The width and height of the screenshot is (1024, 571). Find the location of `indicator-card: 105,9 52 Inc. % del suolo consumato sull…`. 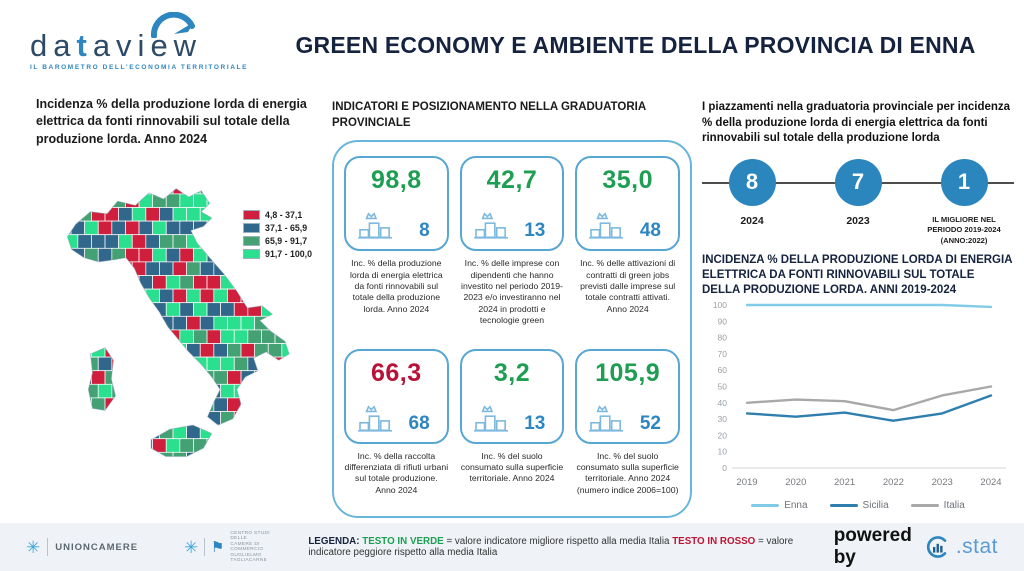

indicator-card: 105,9 52 Inc. % del suolo consumato sull… is located at coordinates (627, 428).